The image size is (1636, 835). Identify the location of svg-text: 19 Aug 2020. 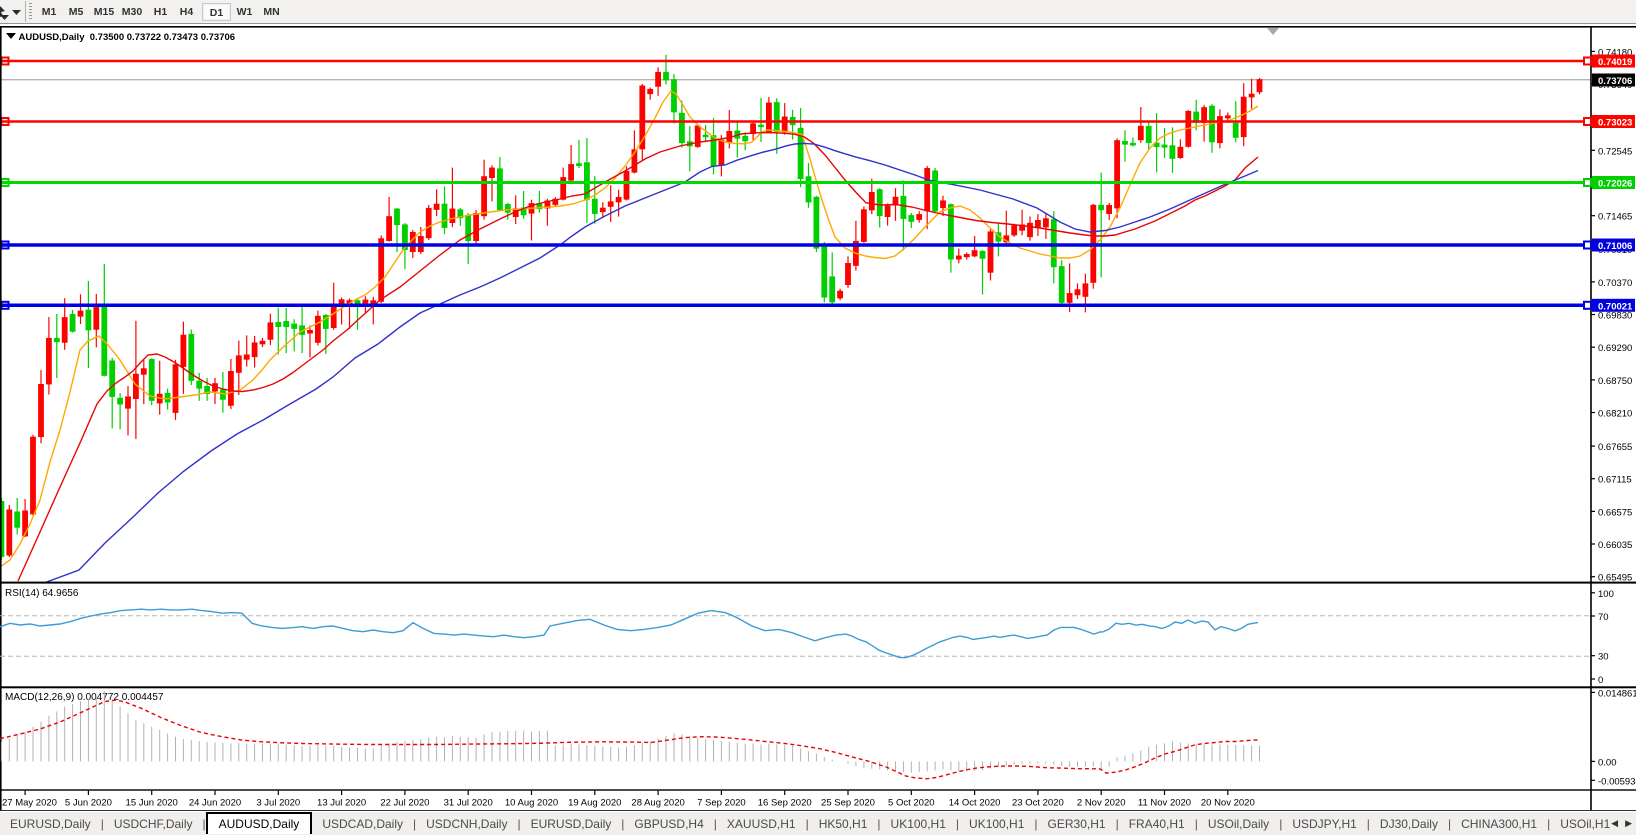
(594, 803).